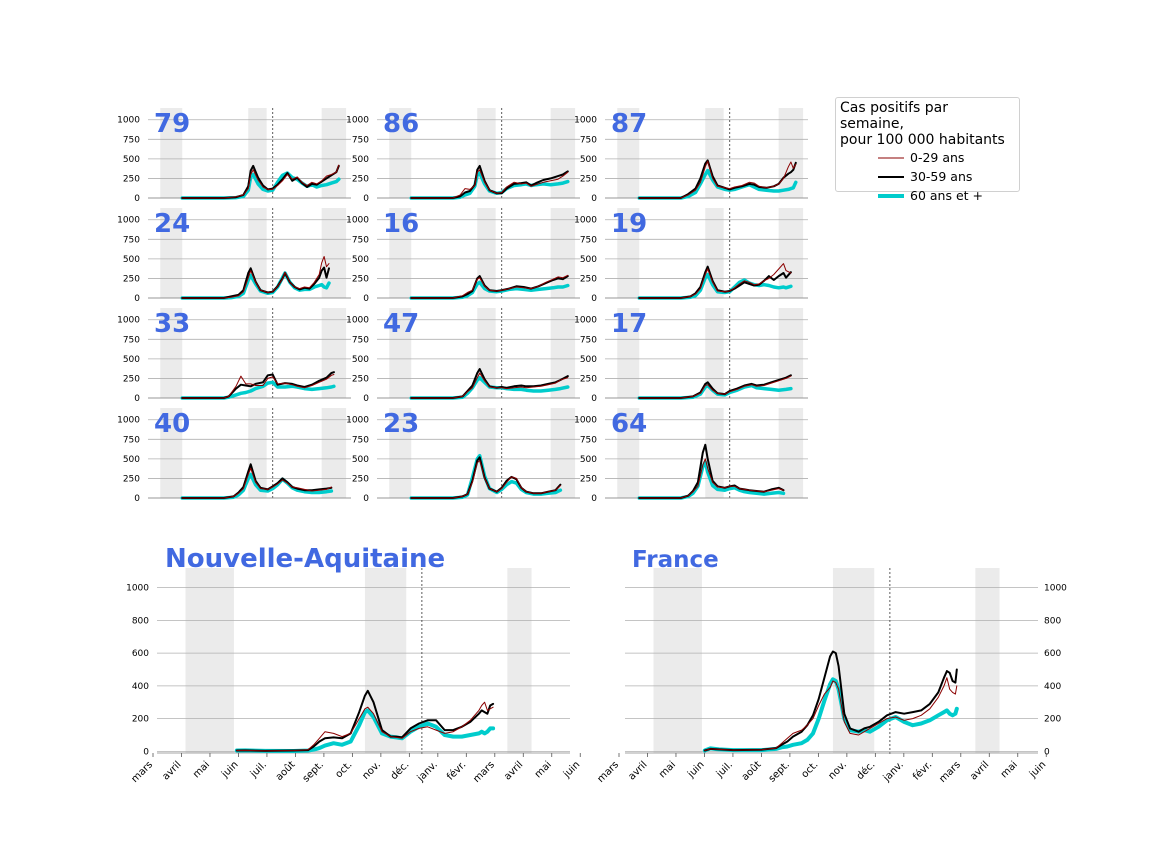  I want to click on panel-87: 0 250 500 750 1000 87, so click(691, 156).